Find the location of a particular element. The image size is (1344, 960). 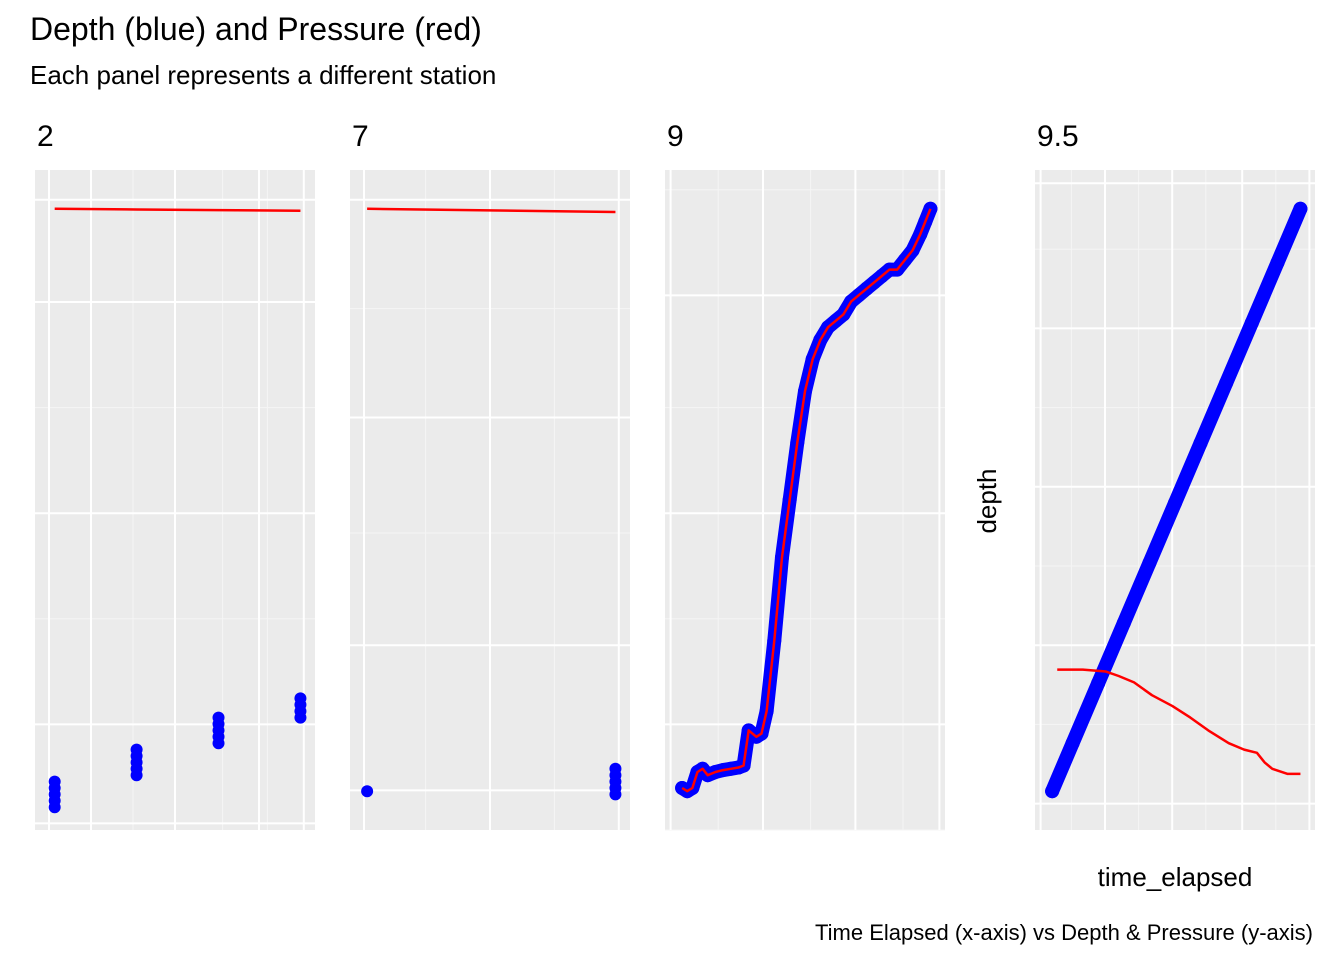

panel-label: 2 is located at coordinates (45, 136).